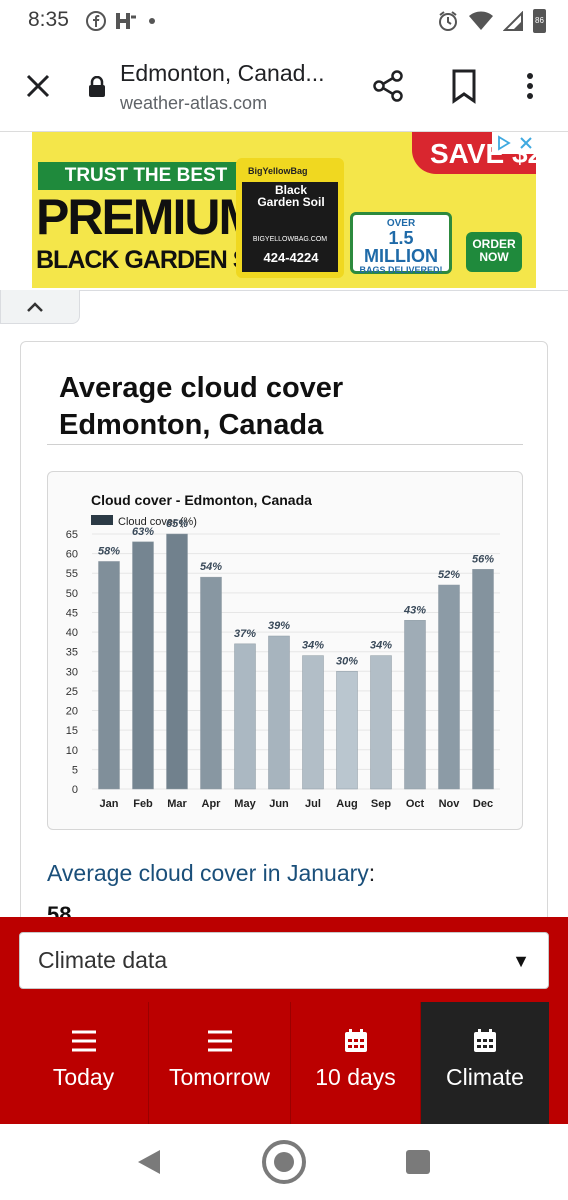 The width and height of the screenshot is (568, 1200). Describe the element at coordinates (194, 103) in the screenshot. I see `page-url: weather-atlas.com` at that location.